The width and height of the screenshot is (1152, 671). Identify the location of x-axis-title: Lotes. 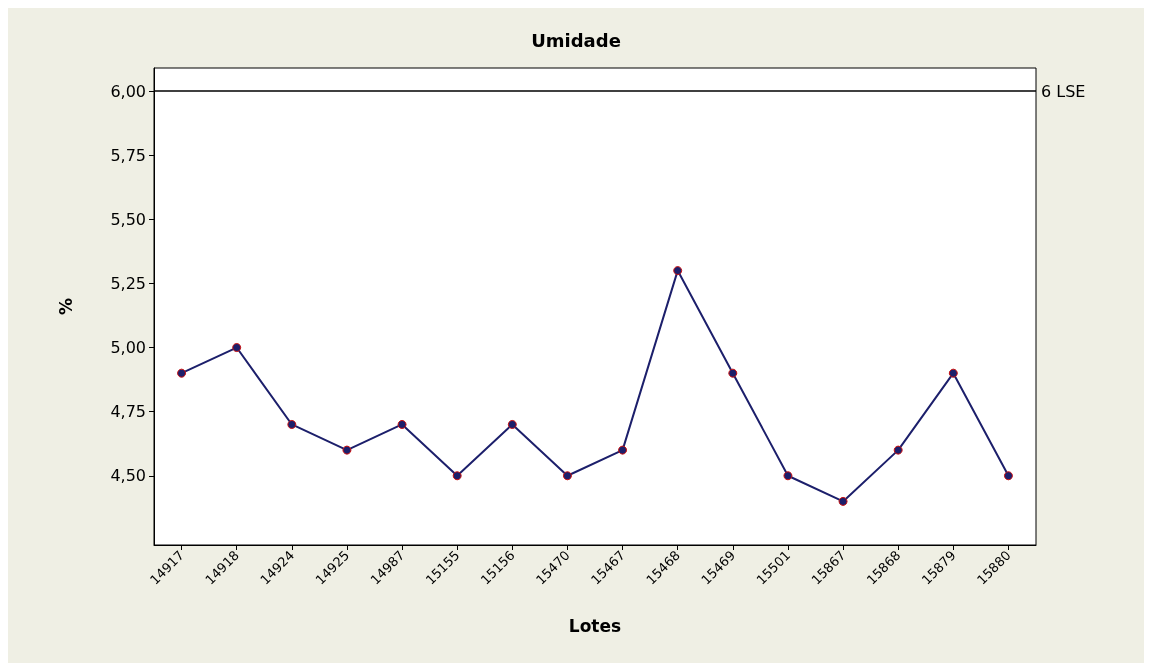
(595, 625).